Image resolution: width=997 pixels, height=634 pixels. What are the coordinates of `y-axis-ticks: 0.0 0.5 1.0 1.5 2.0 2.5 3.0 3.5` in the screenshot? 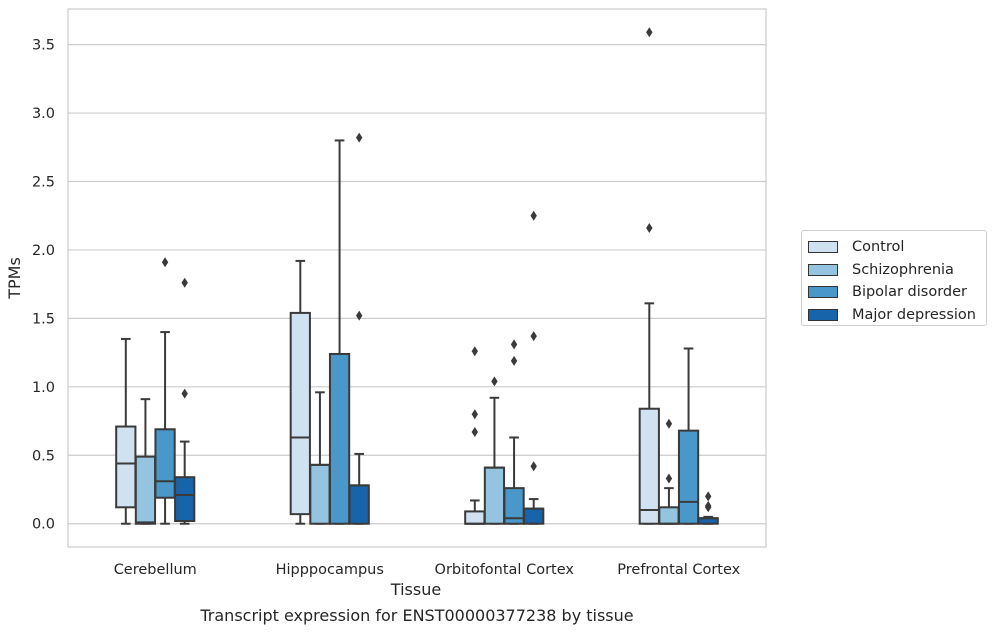 It's located at (43, 285).